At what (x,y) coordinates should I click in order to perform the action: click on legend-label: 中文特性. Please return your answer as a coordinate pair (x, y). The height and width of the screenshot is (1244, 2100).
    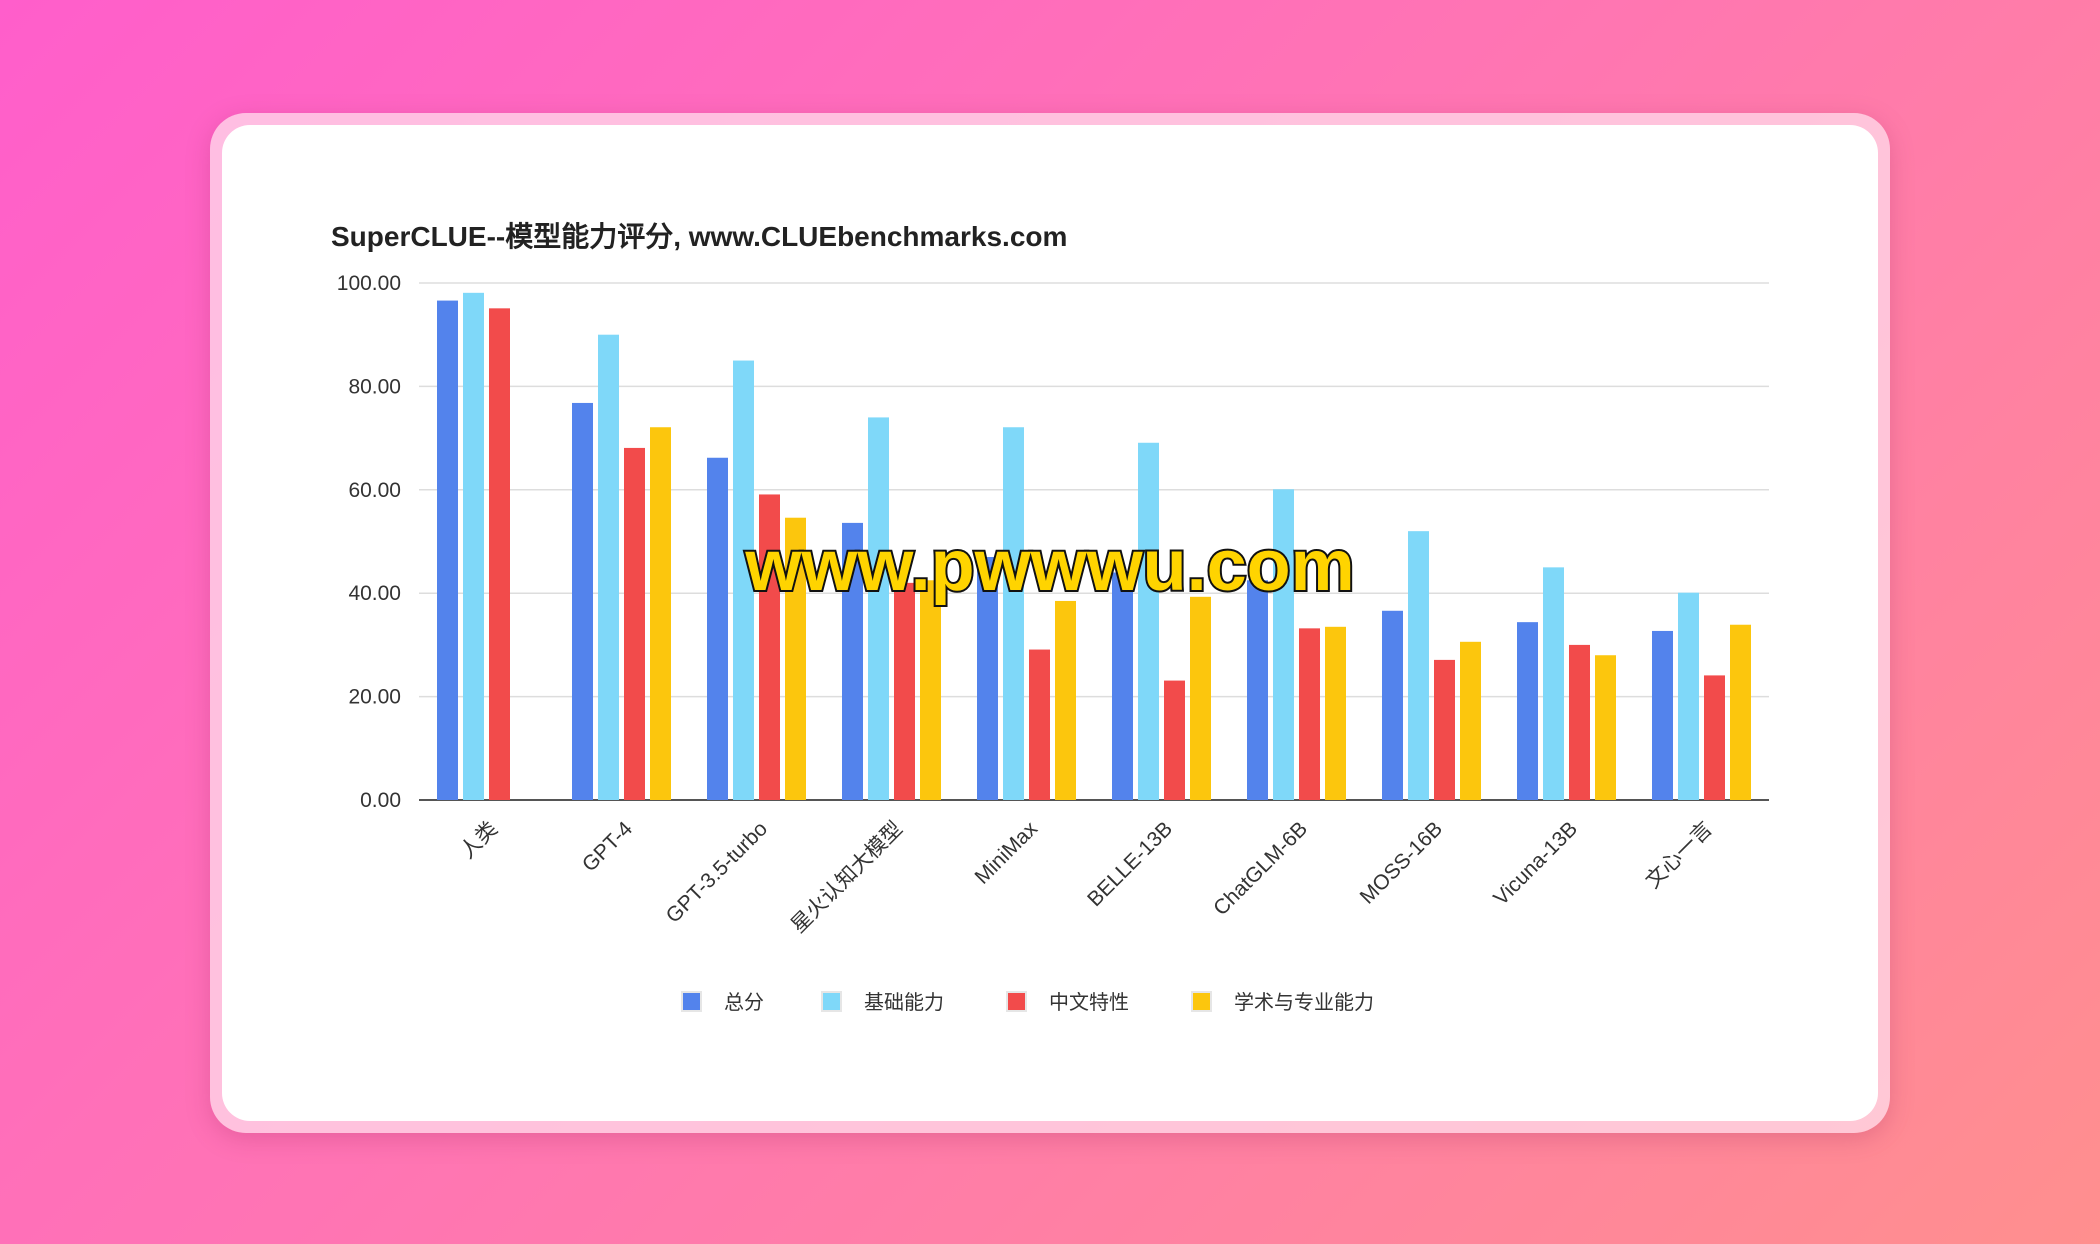
    Looking at the image, I should click on (1089, 1002).